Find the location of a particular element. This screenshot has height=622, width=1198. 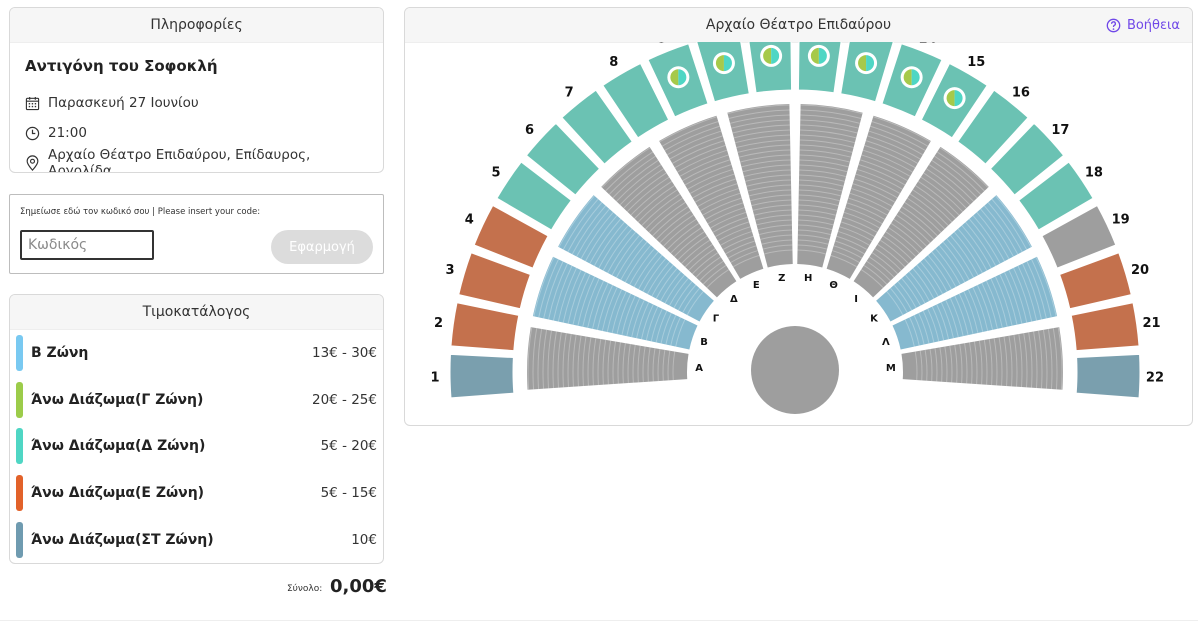

upper-section-16: 16 is located at coordinates (993, 125).